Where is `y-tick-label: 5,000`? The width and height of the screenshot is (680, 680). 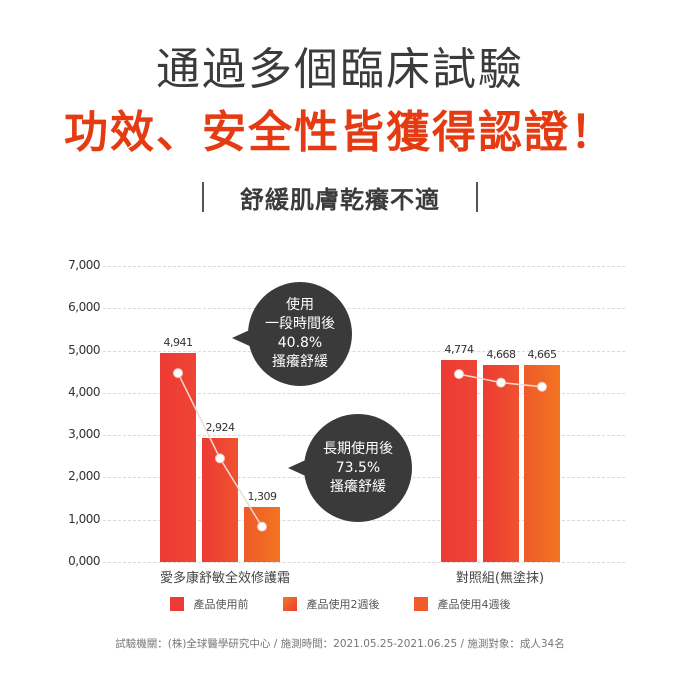 y-tick-label: 5,000 is located at coordinates (84, 349).